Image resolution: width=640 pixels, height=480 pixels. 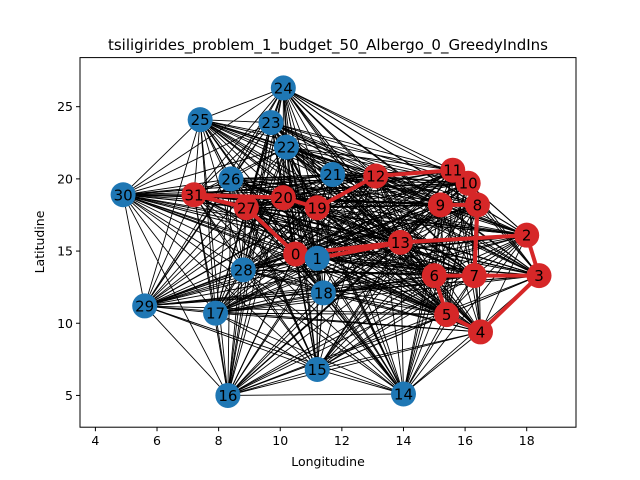 I want to click on node-19: 19, so click(x=317, y=208).